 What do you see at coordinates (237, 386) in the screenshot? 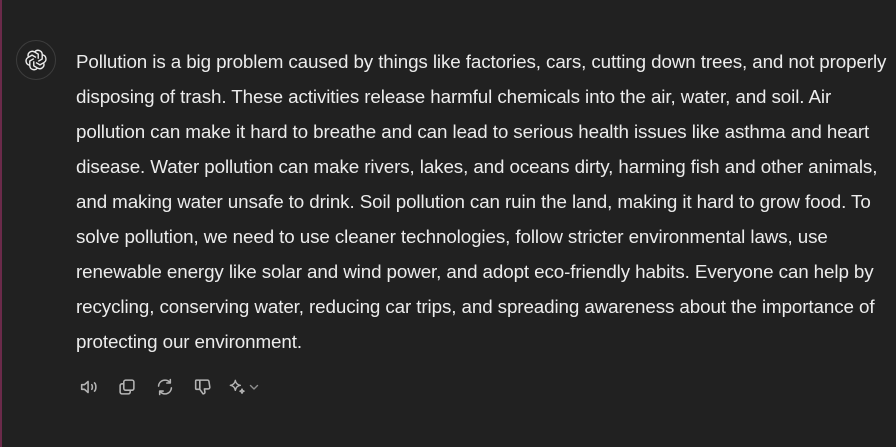
I see `sparkle-icon` at bounding box center [237, 386].